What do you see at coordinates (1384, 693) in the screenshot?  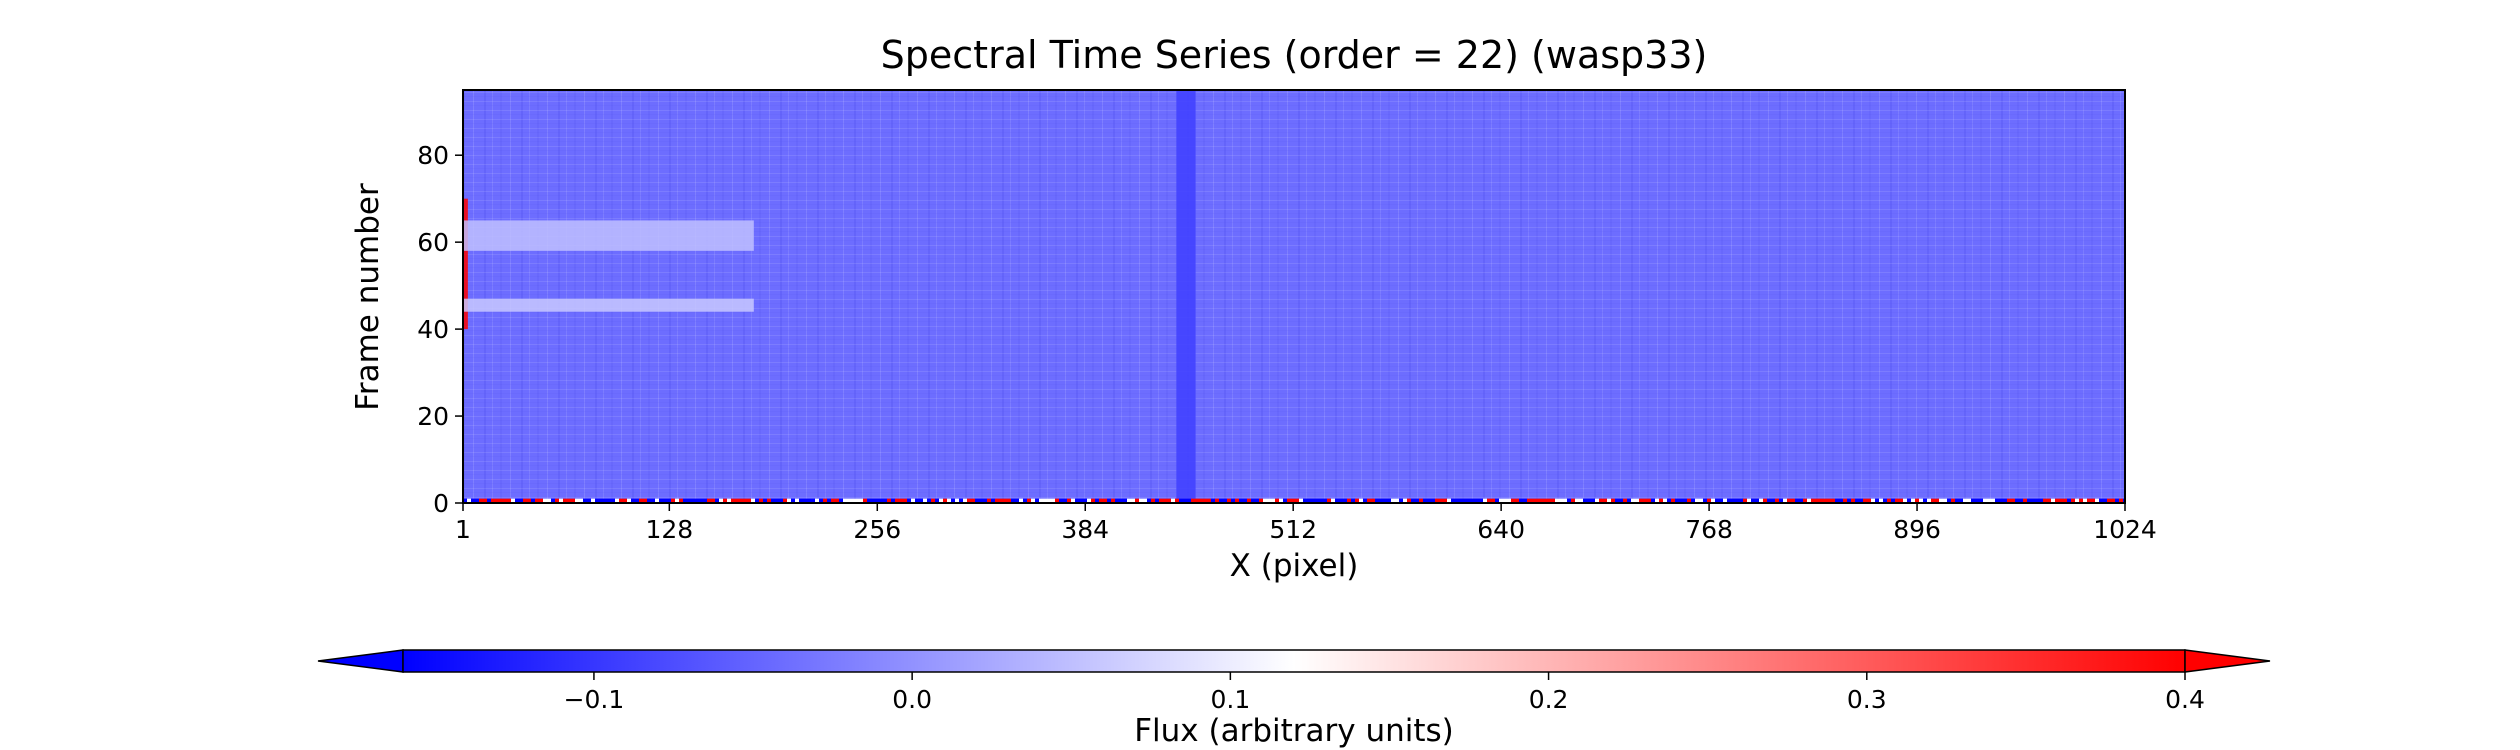 I see `colorbar-ticks: −0.1 0.0 0.1 0.2 0.3 0.4` at bounding box center [1384, 693].